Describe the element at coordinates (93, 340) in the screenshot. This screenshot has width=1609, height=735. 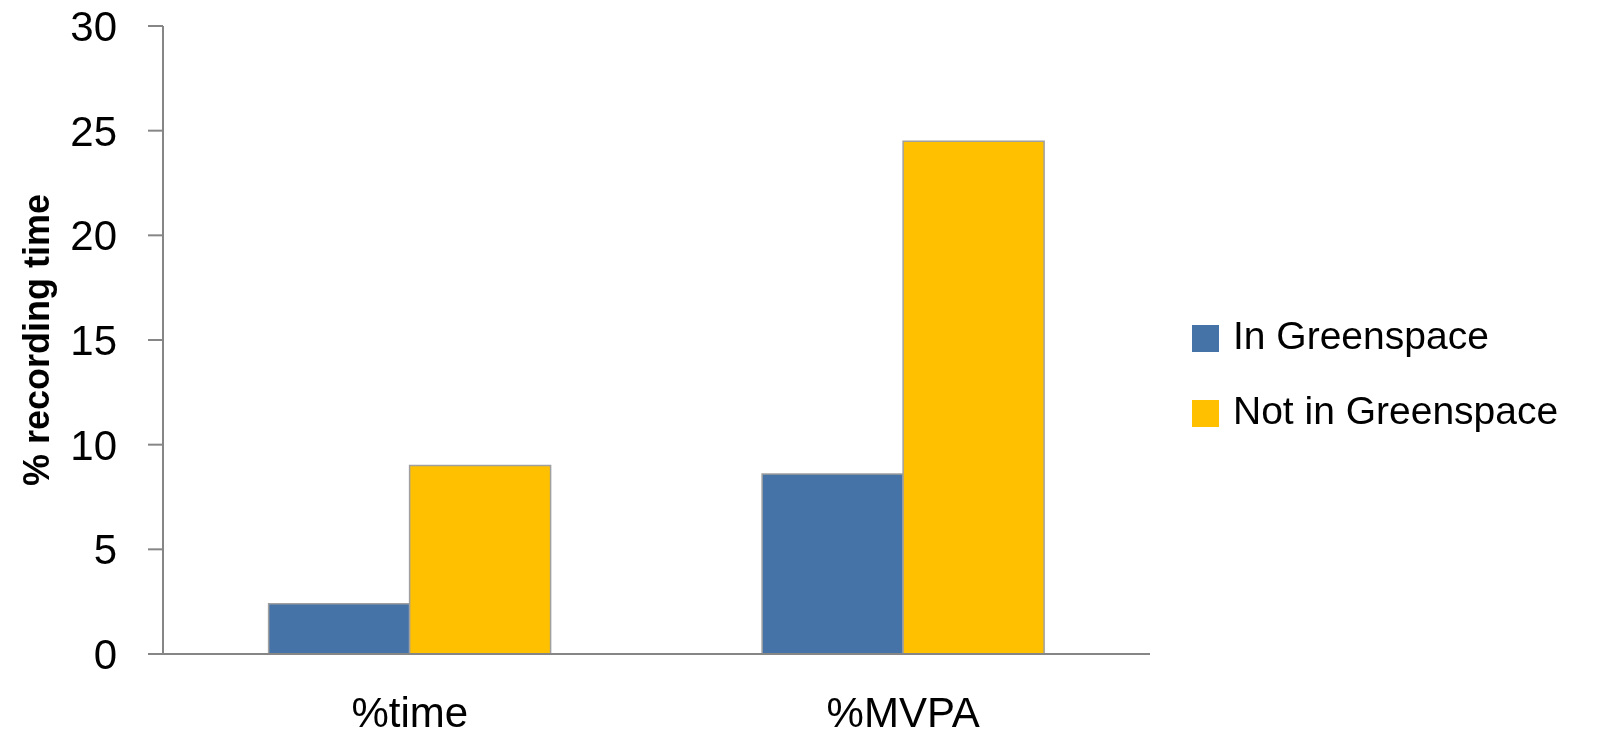
I see `y-tick-label: 15` at that location.